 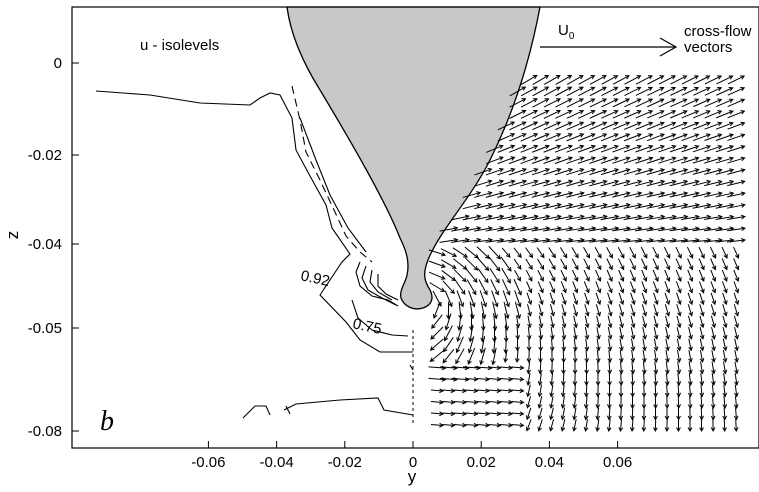 What do you see at coordinates (379, 285) in the screenshot?
I see `isolevel-line` at bounding box center [379, 285].